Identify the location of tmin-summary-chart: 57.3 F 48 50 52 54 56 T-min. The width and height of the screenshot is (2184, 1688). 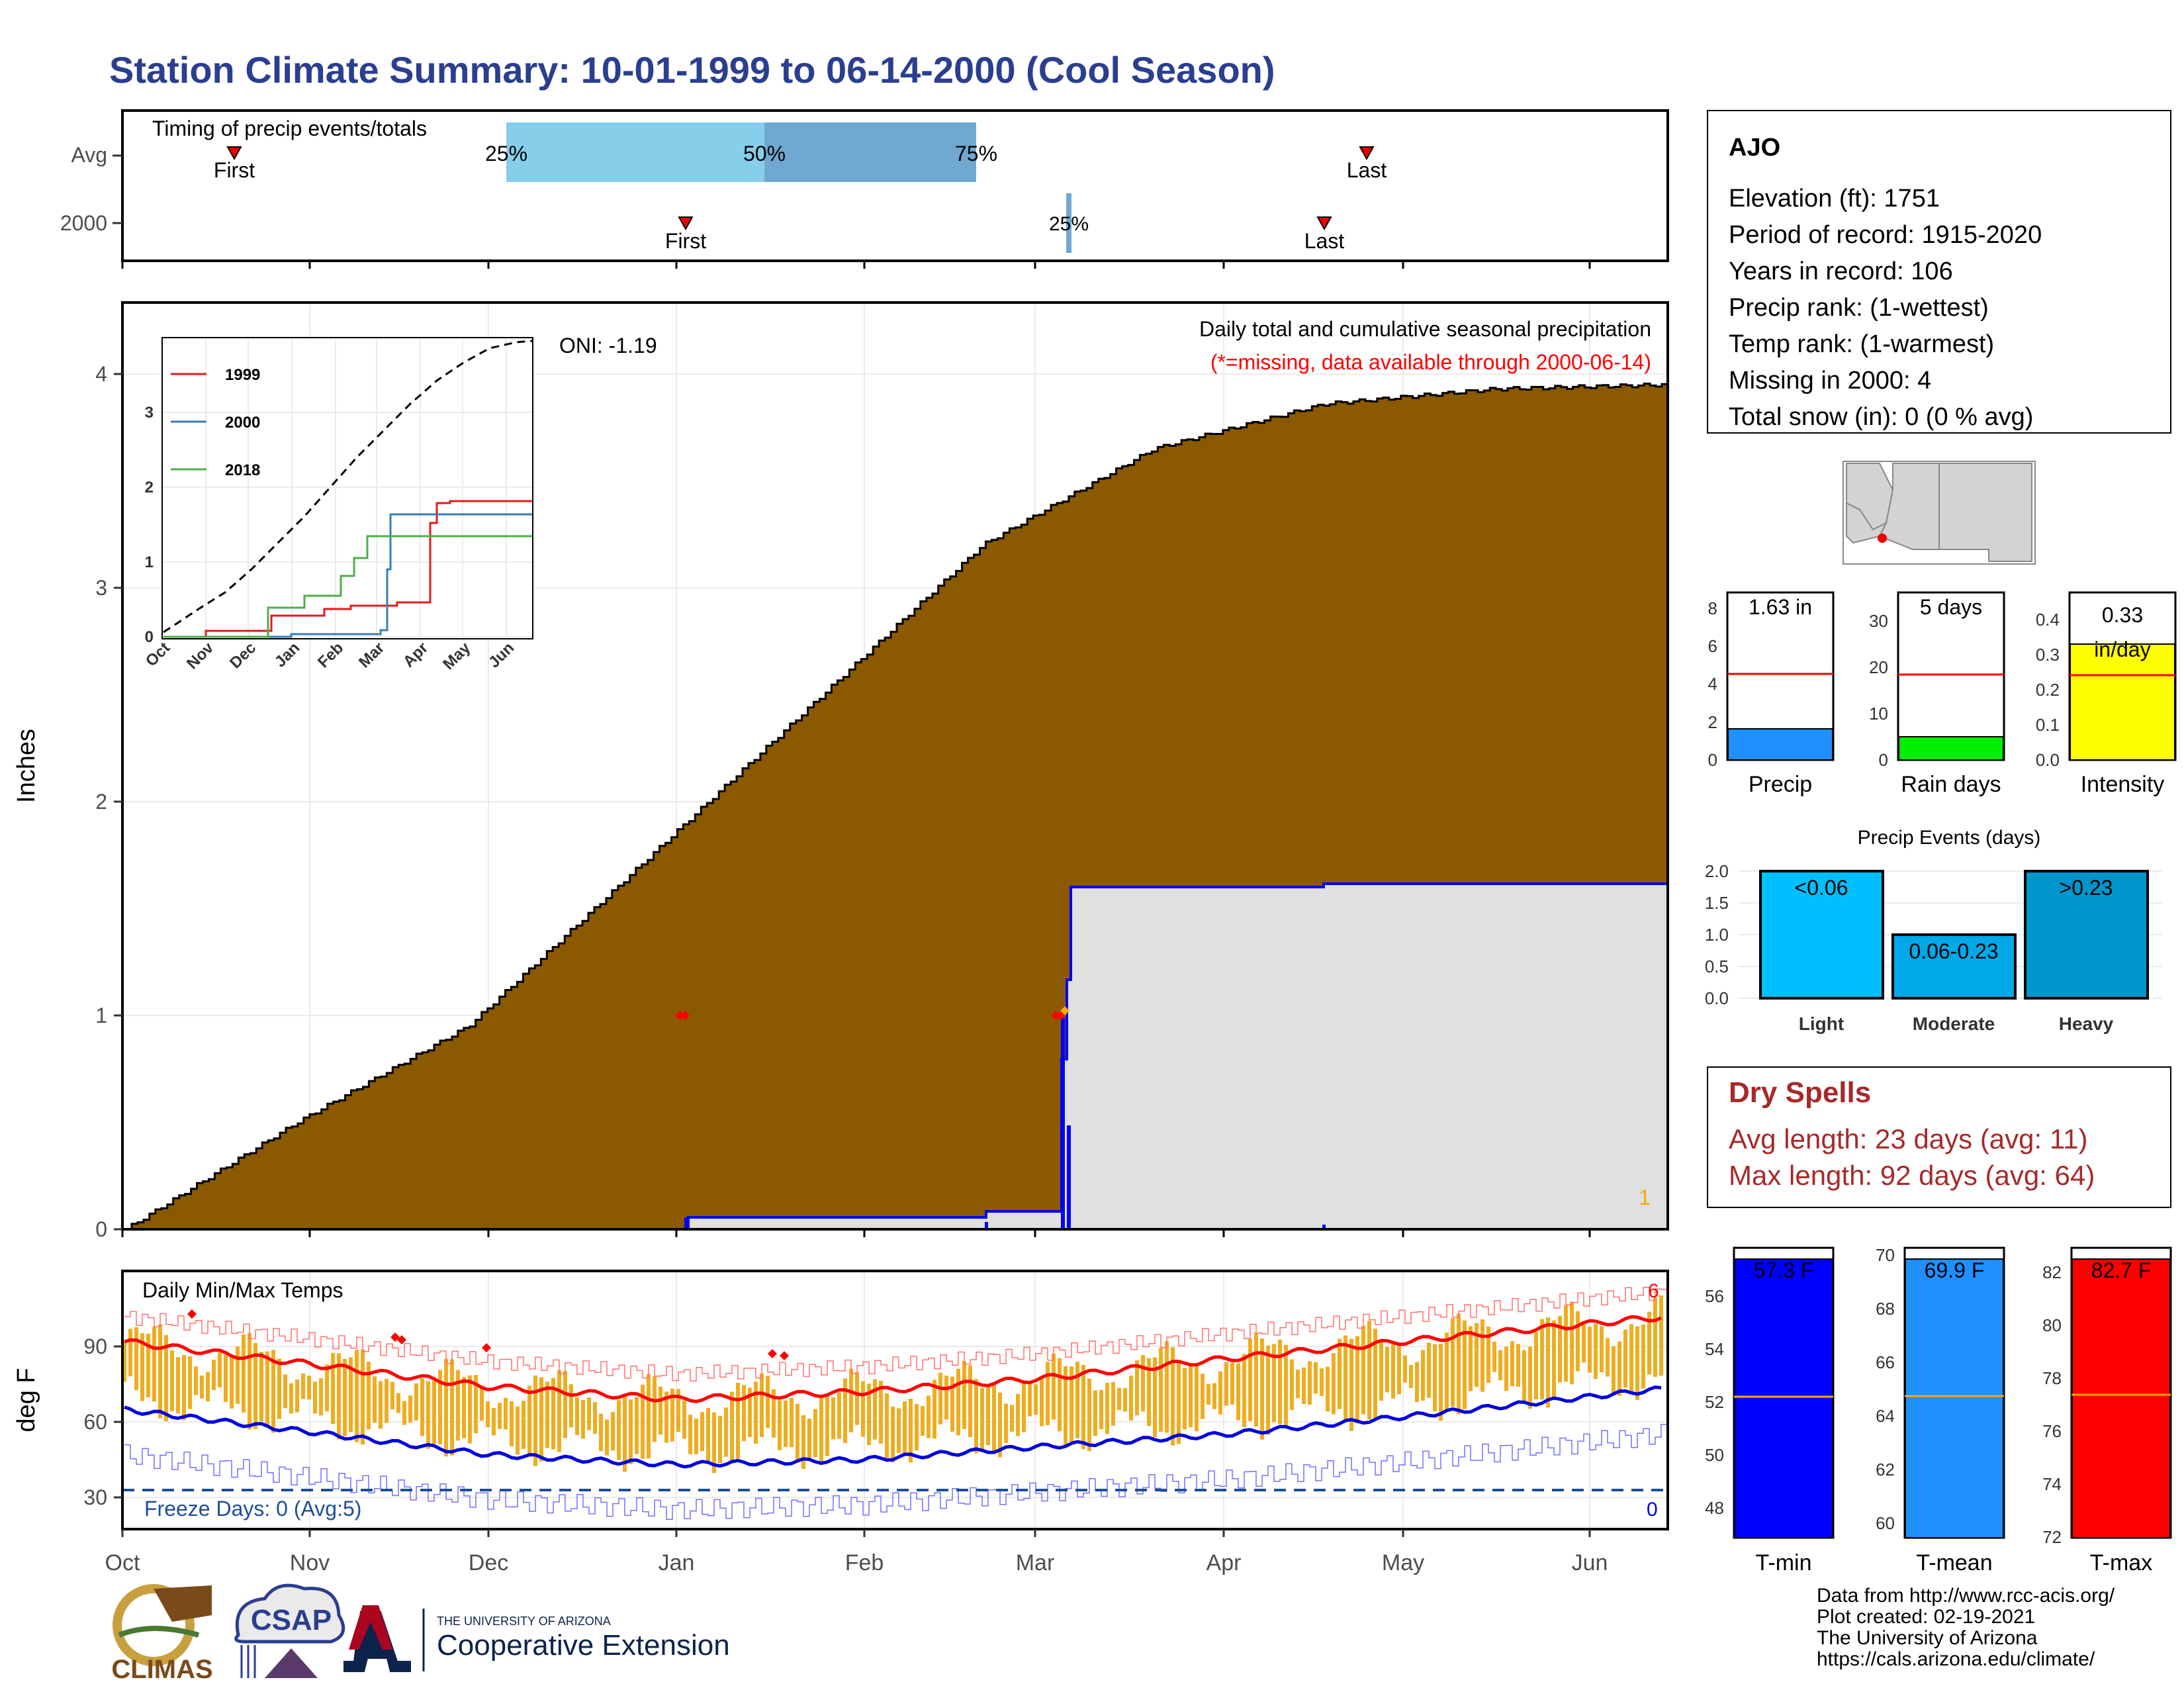
(1770, 1410).